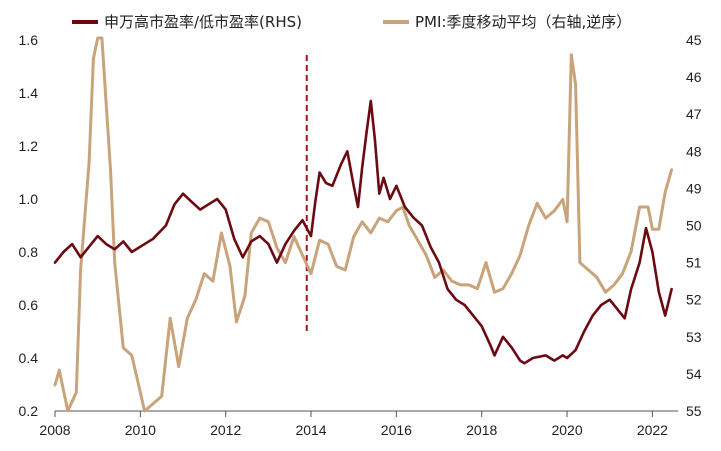 The image size is (721, 451). I want to click on right-tick-label: 54, so click(694, 374).